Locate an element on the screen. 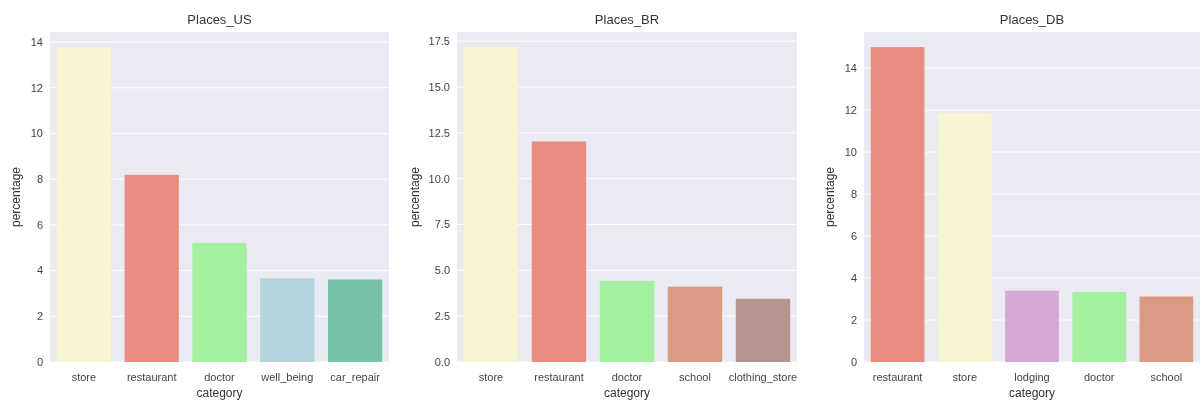 Image resolution: width=1202 pixels, height=401 pixels. x-tick-label: car_repair is located at coordinates (355, 377).